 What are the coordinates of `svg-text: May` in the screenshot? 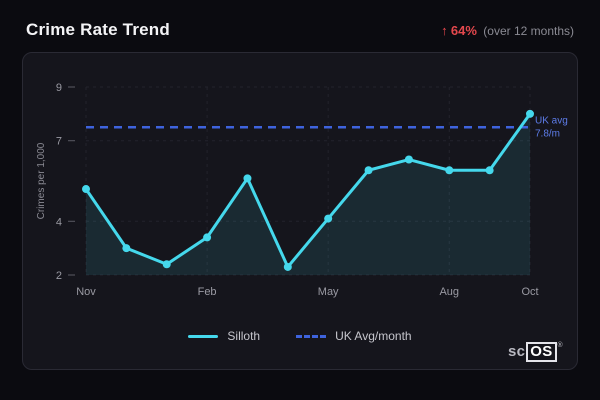 It's located at (328, 292).